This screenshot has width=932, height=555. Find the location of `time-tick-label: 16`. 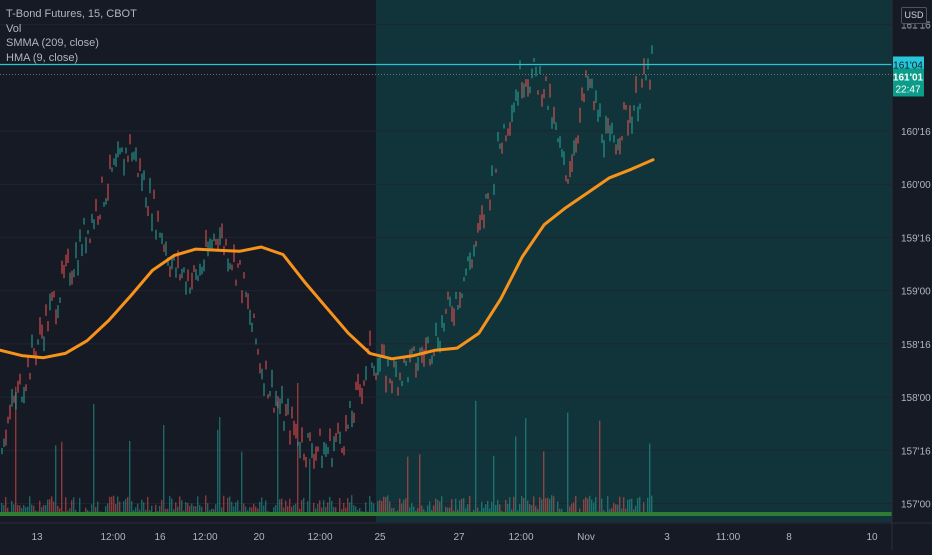

time-tick-label: 16 is located at coordinates (160, 537).